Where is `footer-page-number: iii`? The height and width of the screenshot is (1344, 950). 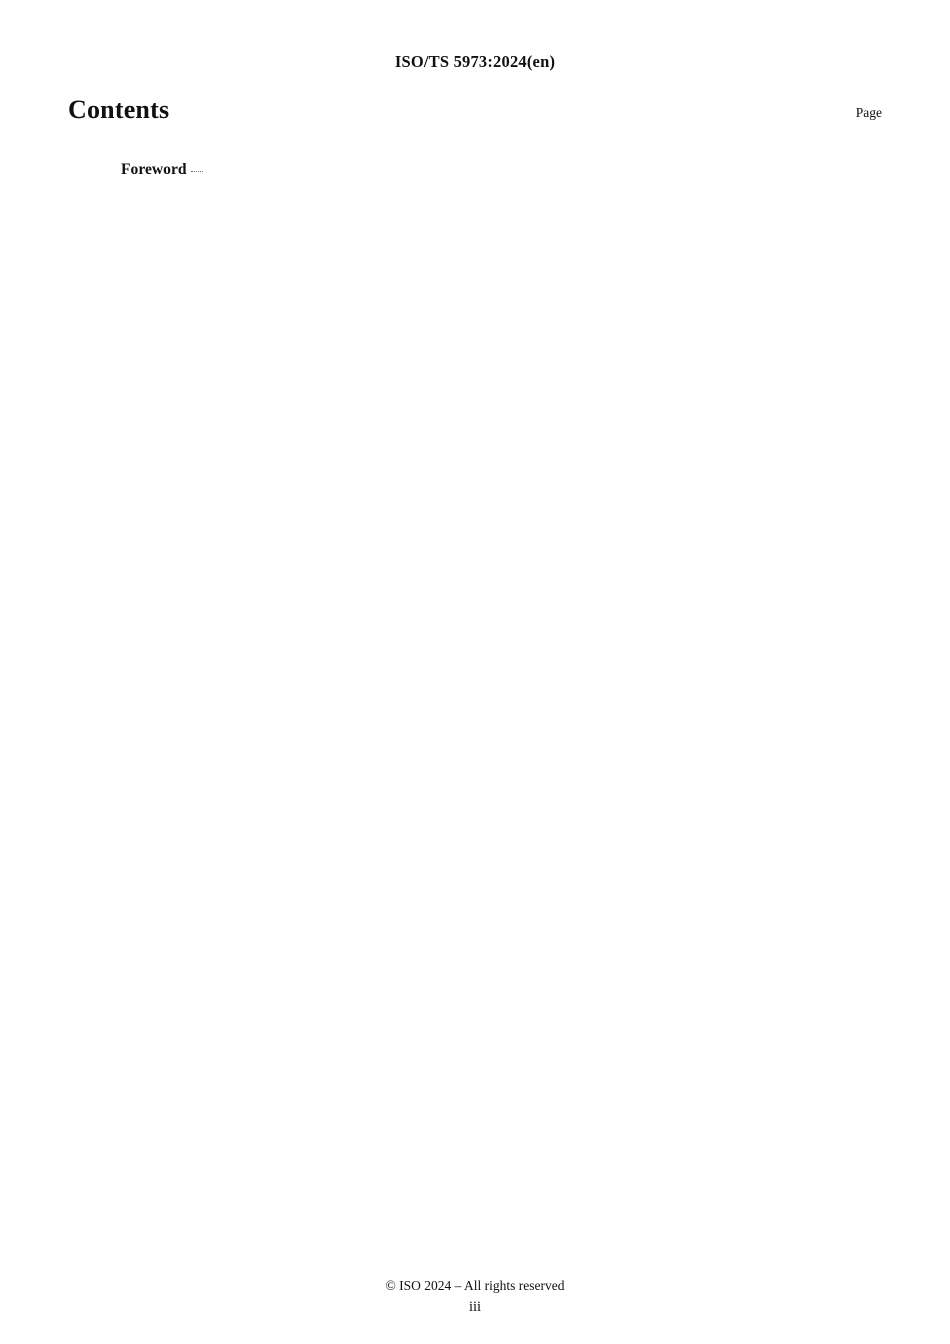 footer-page-number: iii is located at coordinates (475, 1307).